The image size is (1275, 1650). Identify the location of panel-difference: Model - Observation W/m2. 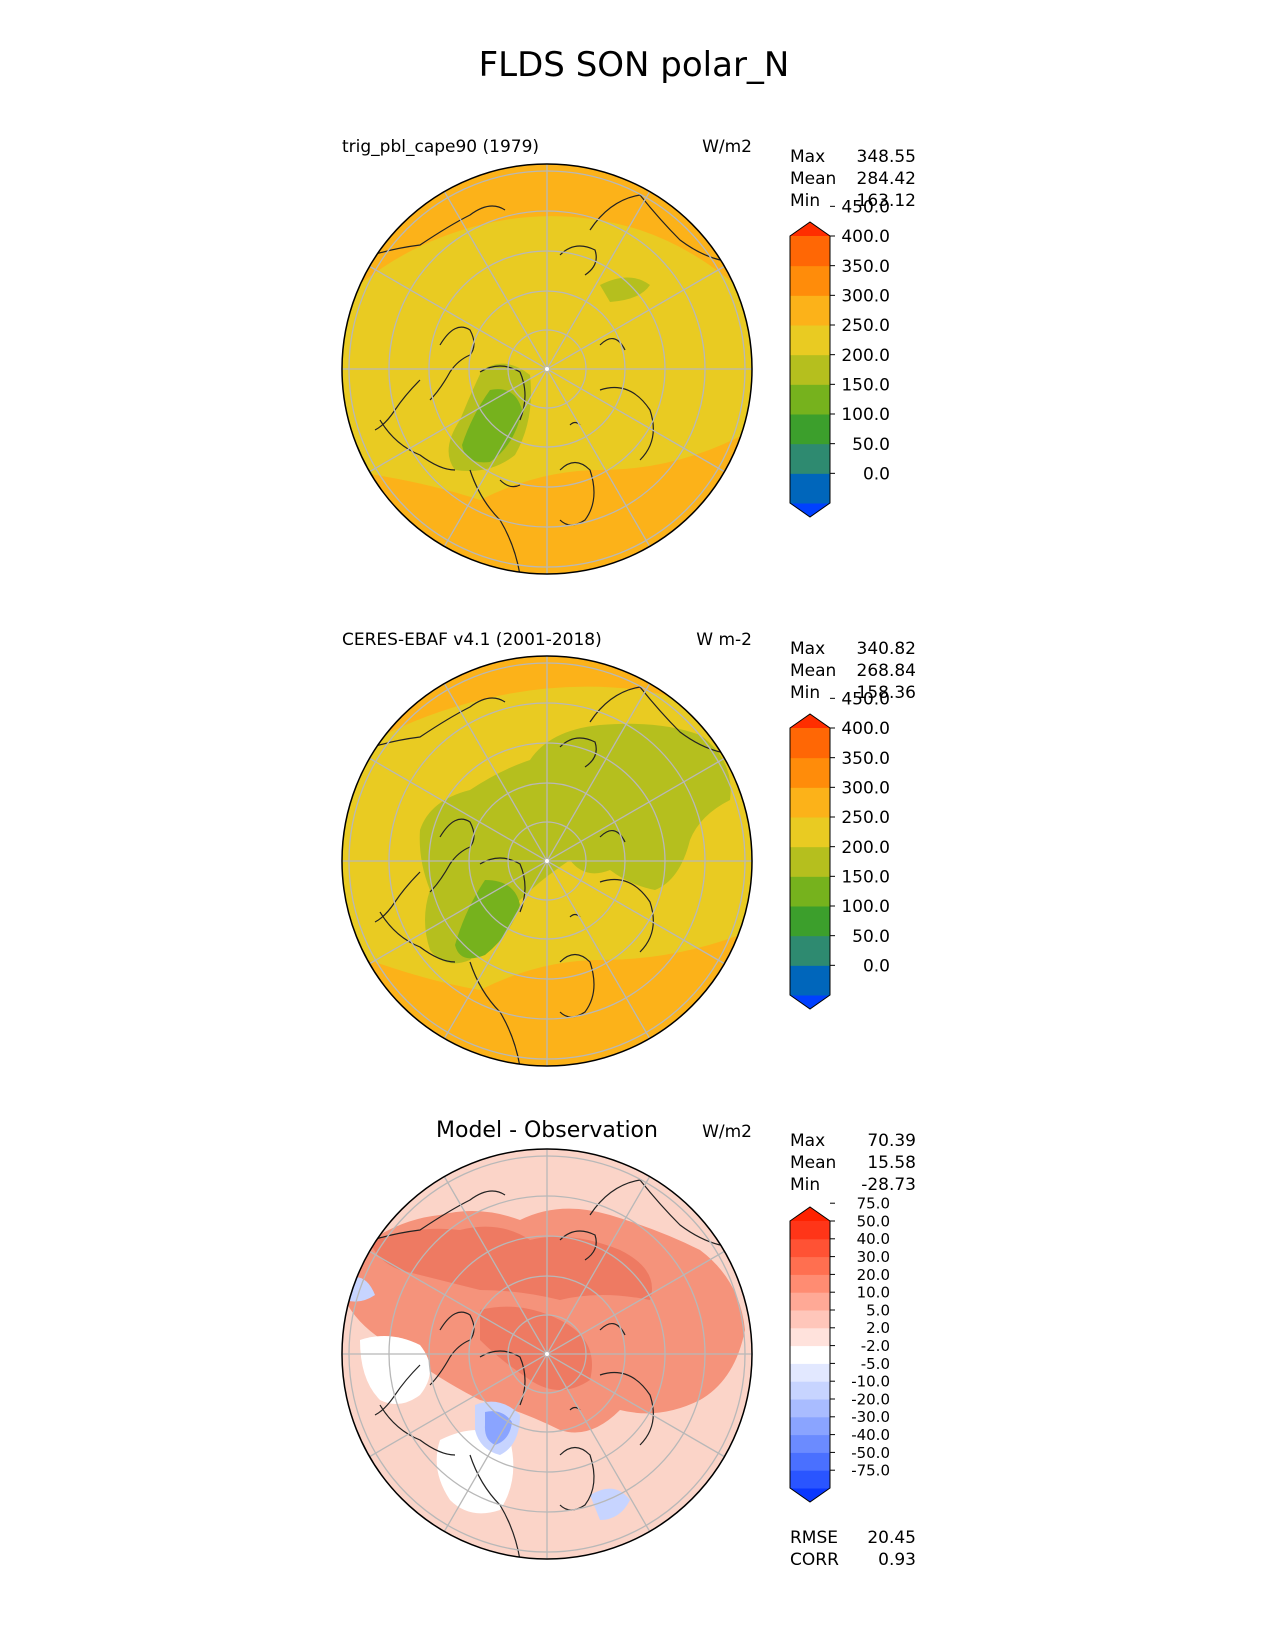
(628, 1344).